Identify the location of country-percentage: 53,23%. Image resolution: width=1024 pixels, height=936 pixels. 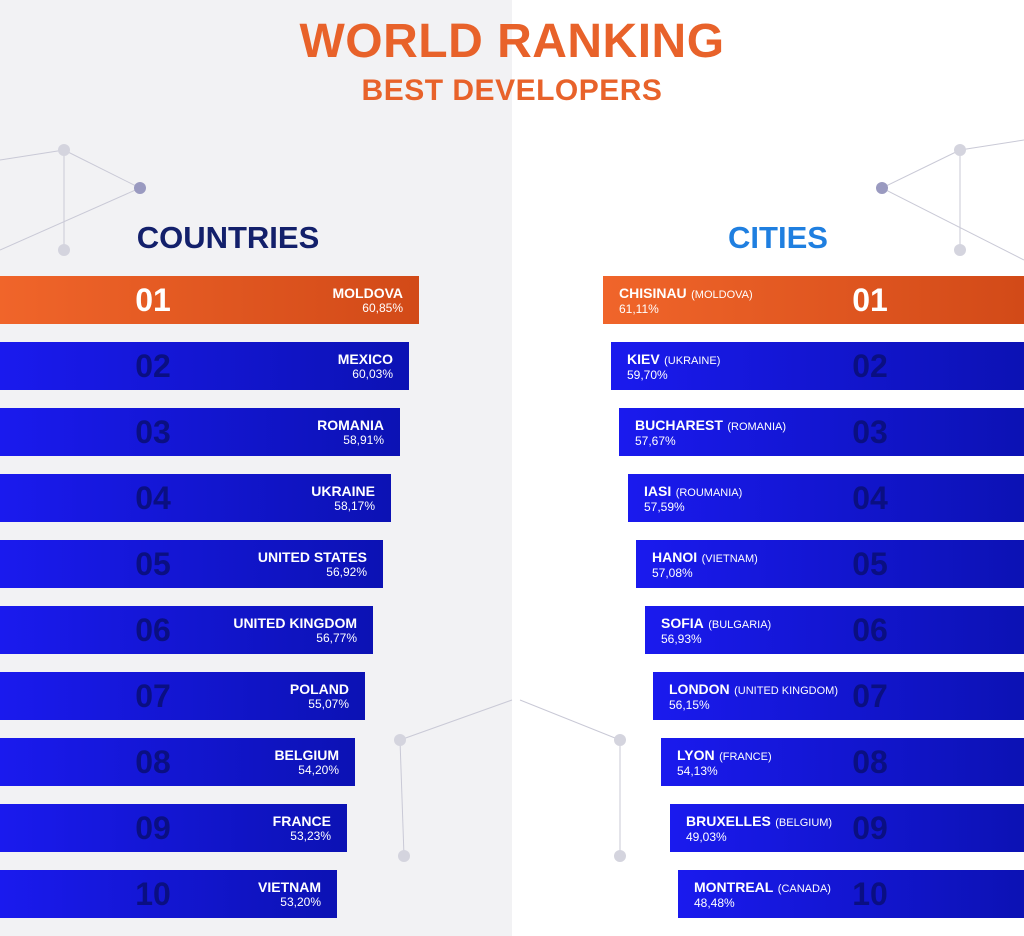
(310, 836).